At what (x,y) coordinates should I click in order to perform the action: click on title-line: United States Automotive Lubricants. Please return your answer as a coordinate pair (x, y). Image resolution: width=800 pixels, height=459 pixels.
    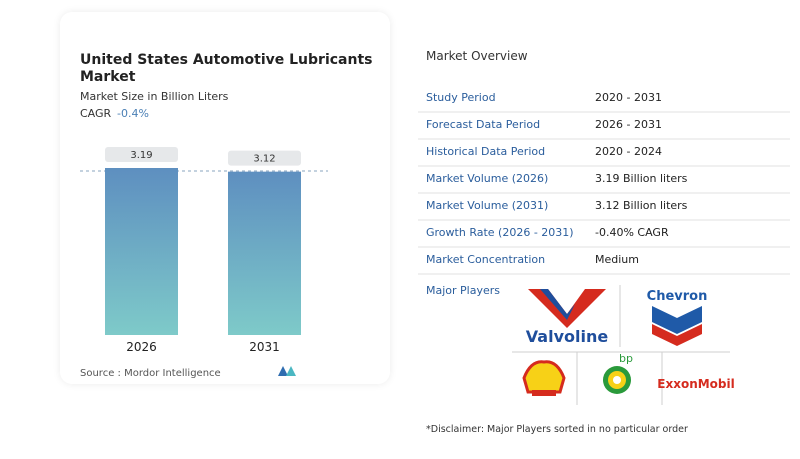
    Looking at the image, I should click on (226, 60).